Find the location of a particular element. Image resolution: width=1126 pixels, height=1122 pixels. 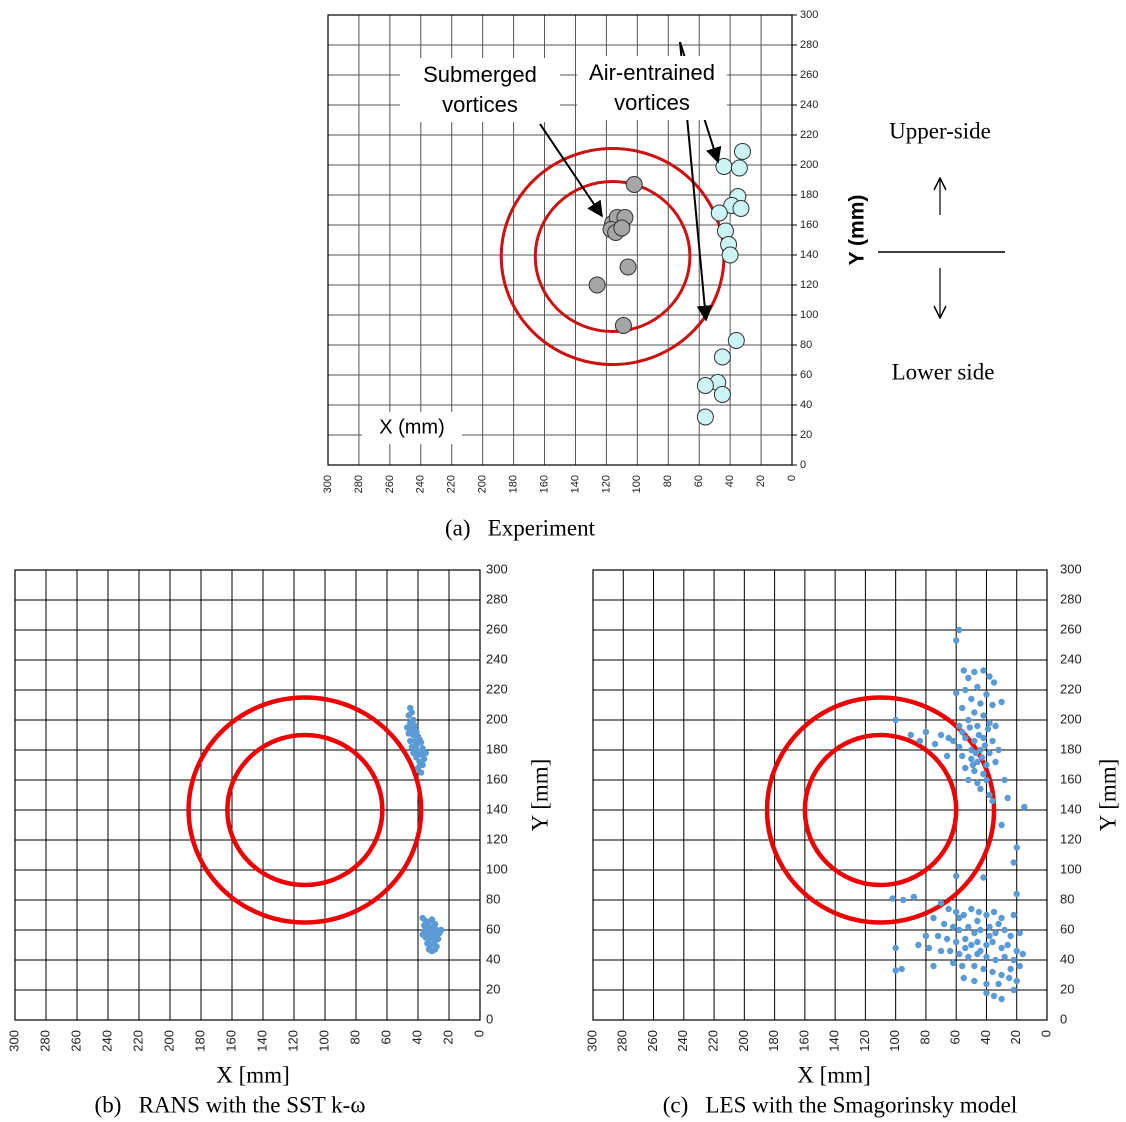

x-tick-label: 160 is located at coordinates (803, 1041).